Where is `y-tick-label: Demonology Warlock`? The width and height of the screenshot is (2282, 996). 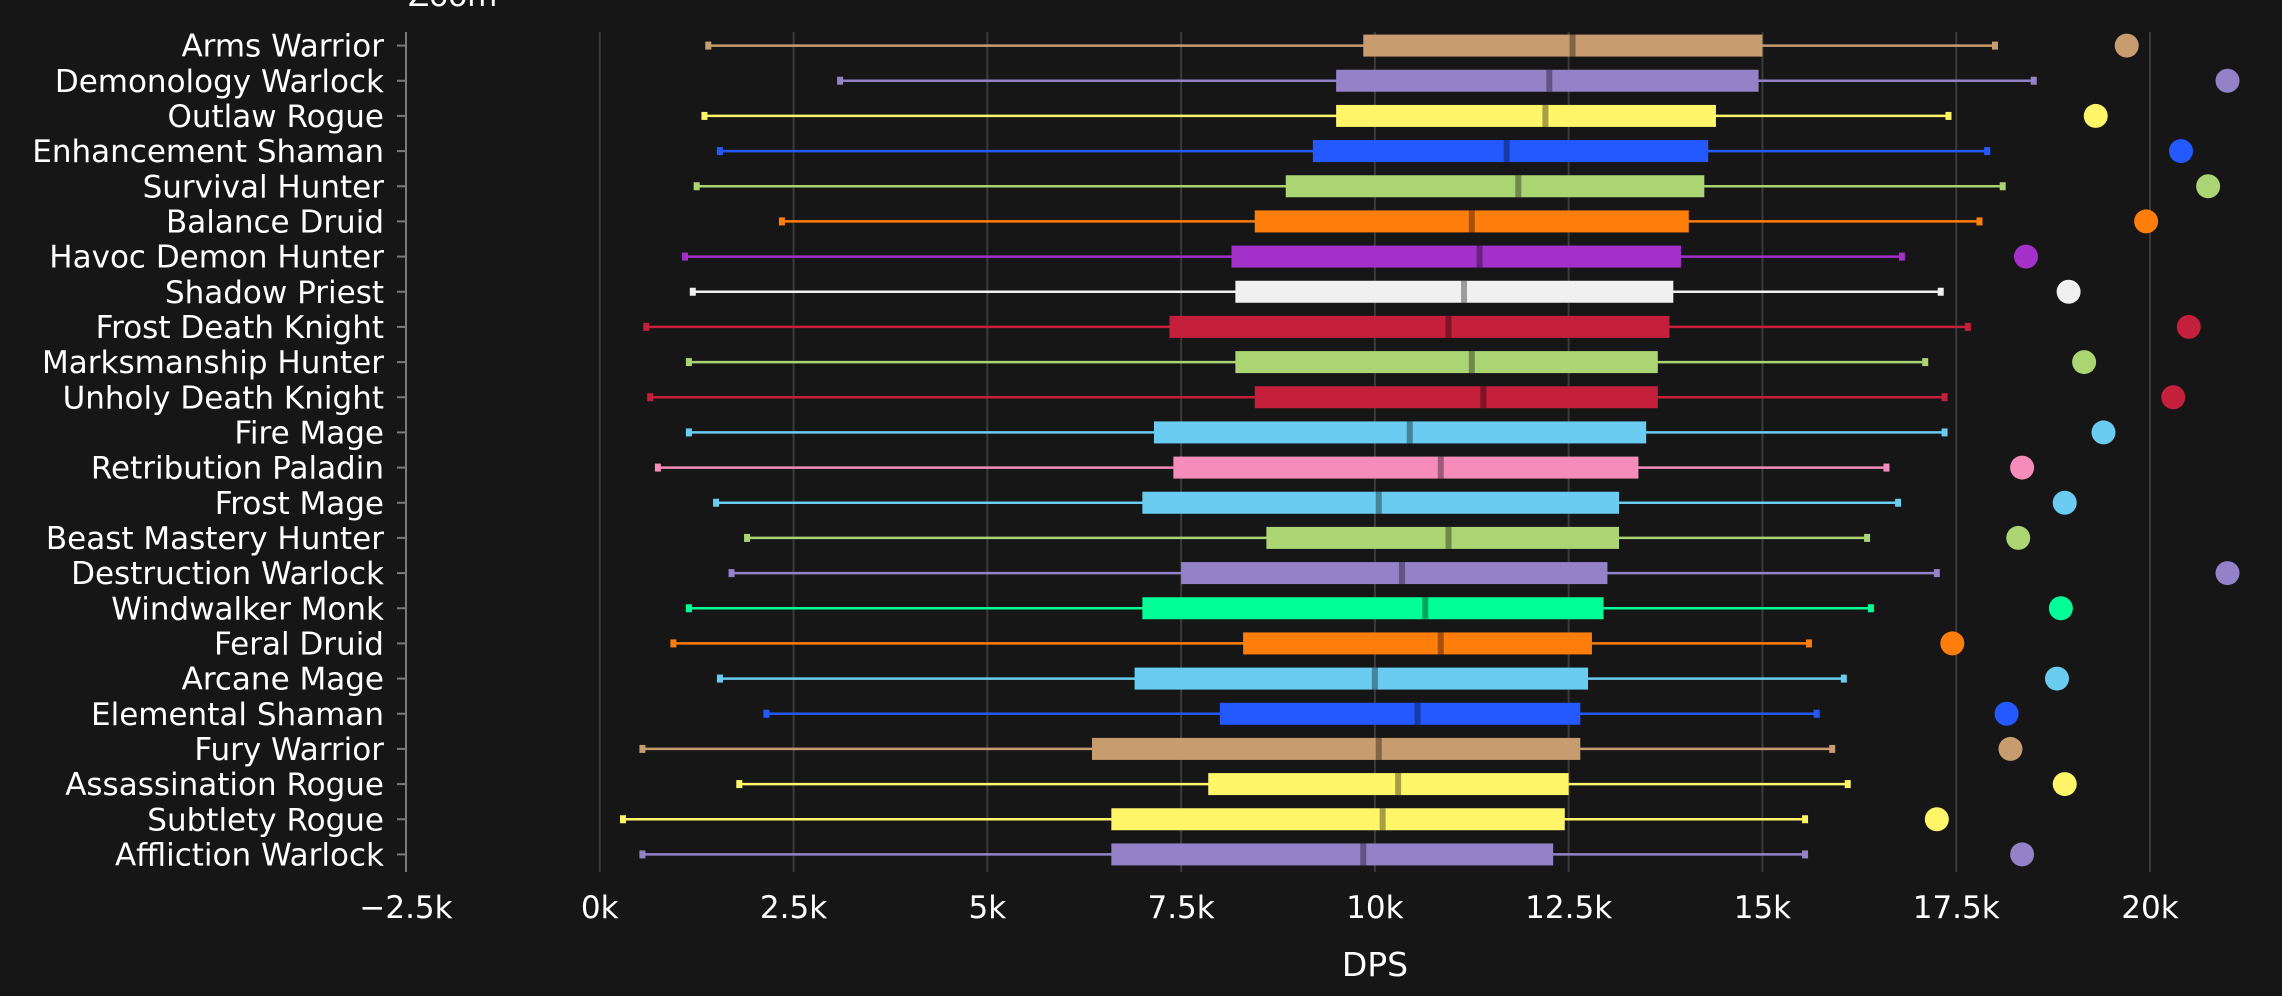 y-tick-label: Demonology Warlock is located at coordinates (219, 82).